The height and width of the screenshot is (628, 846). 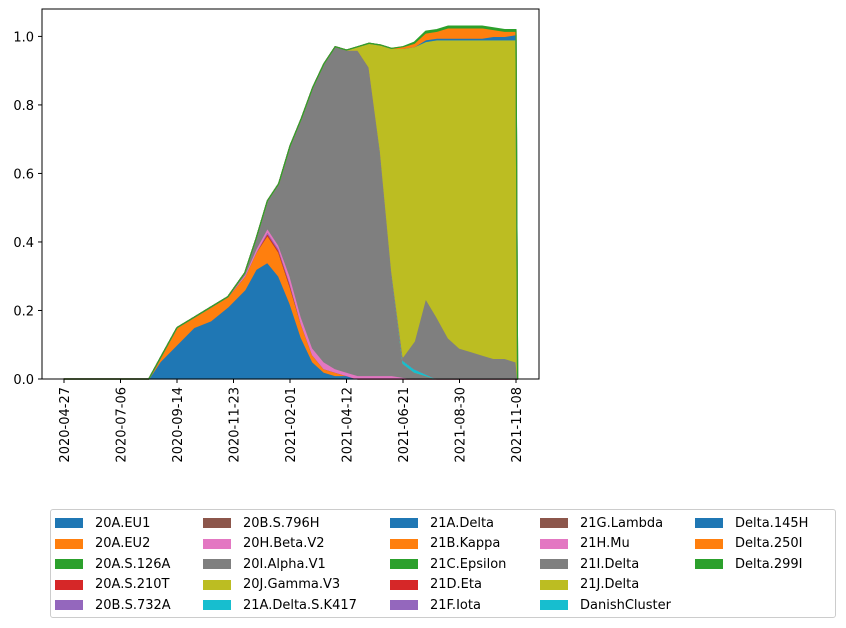 What do you see at coordinates (772, 523) in the screenshot?
I see `legend-label: Delta.145H` at bounding box center [772, 523].